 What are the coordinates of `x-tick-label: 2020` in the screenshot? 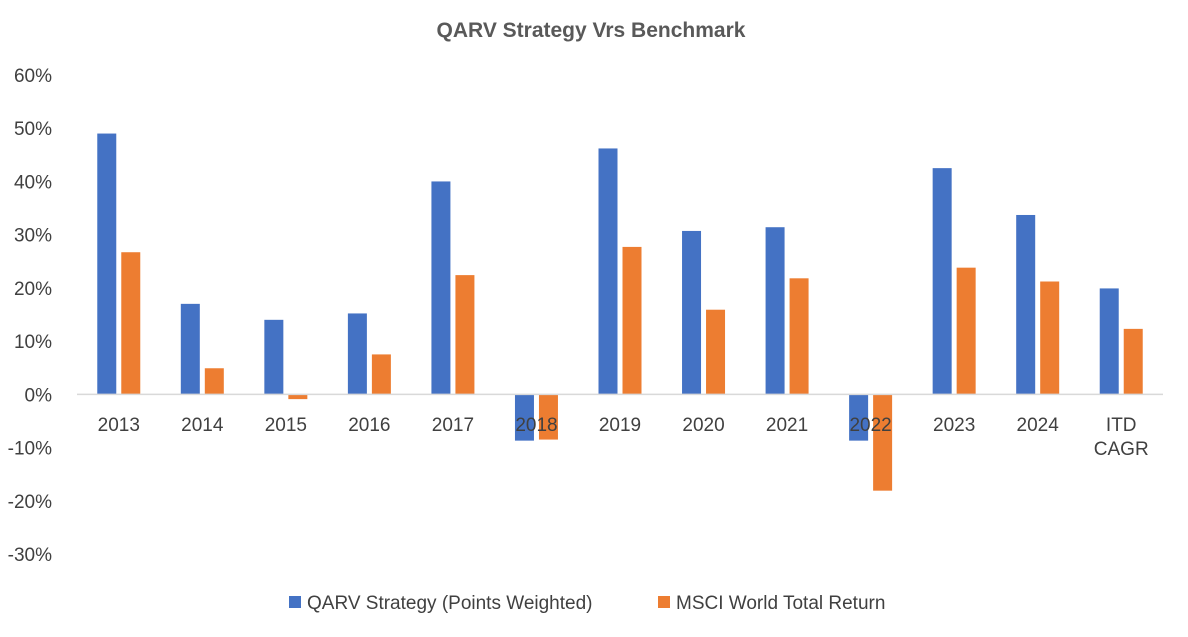 It's located at (703, 425).